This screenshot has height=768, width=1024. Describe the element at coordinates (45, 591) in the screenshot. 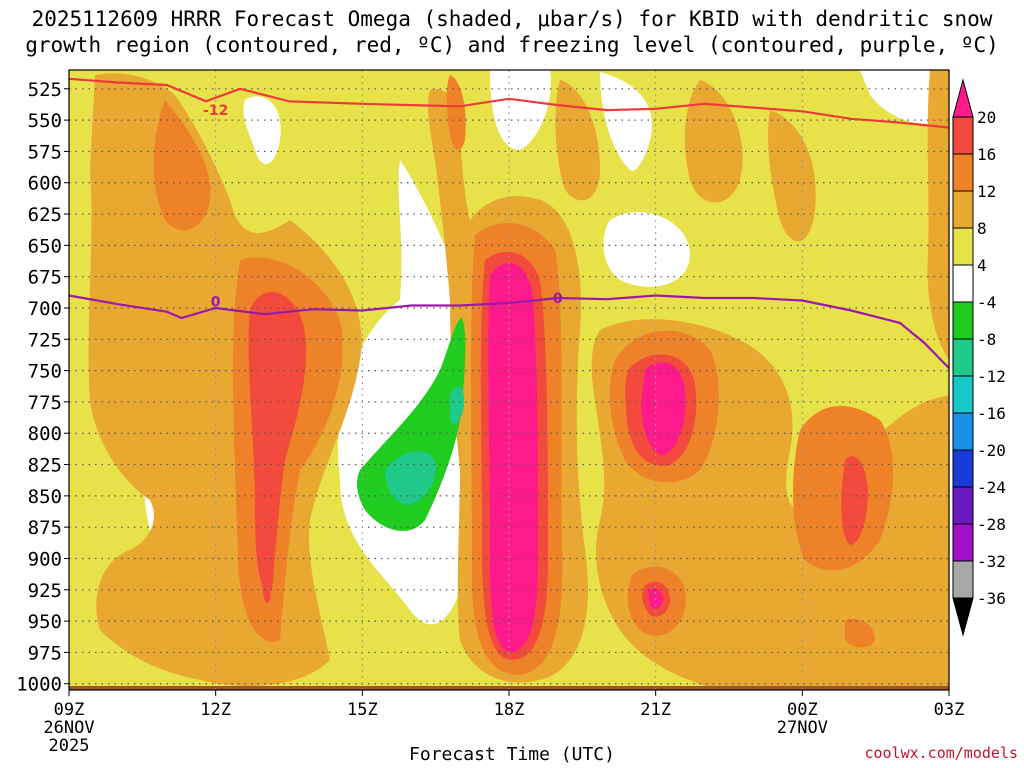

I see `y-tick-label-925: 925` at that location.